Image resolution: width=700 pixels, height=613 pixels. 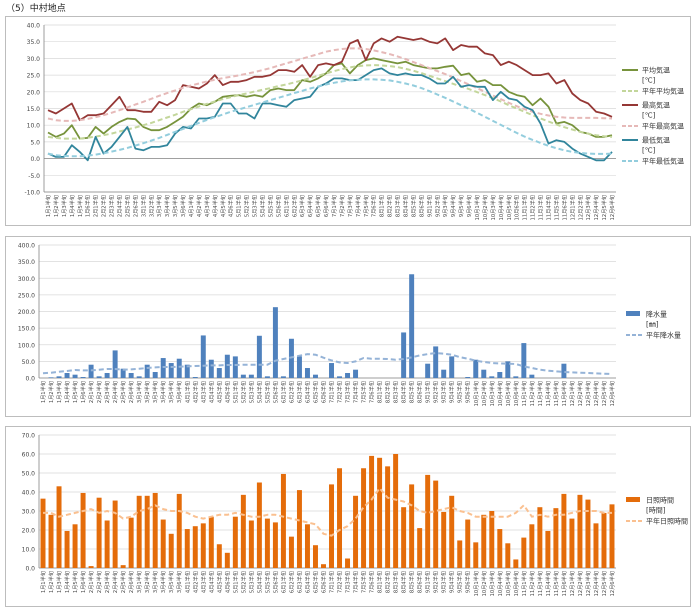 What do you see at coordinates (29, 362) in the screenshot?
I see `y-tick-label: 50.0` at bounding box center [29, 362].